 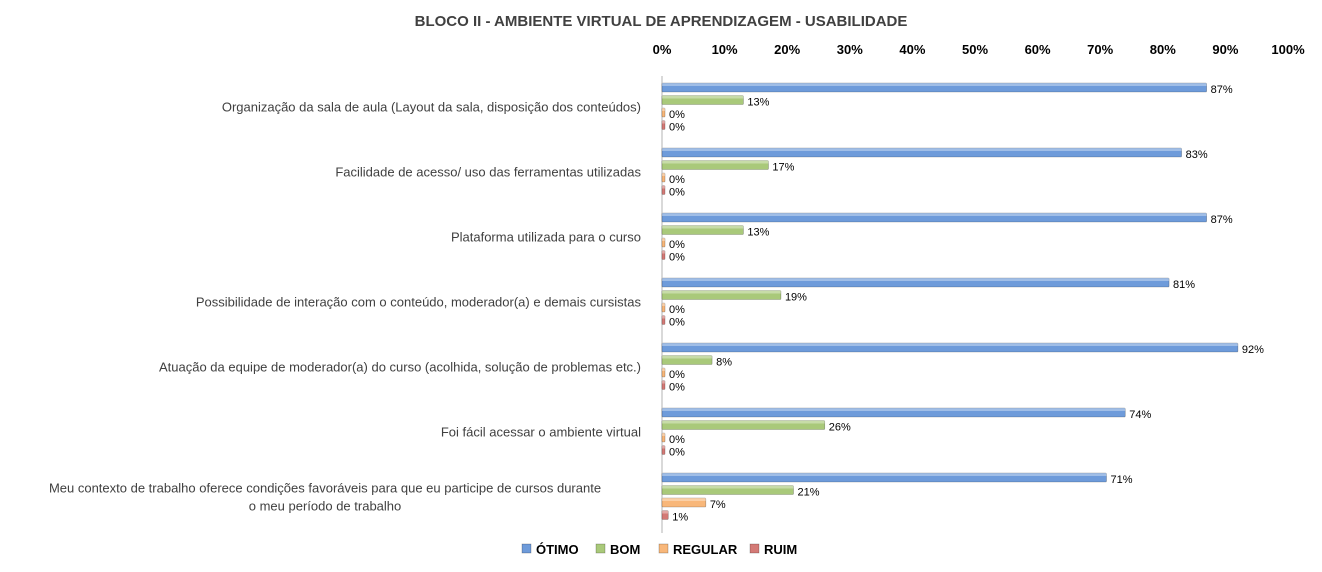 I want to click on x-tick-label: 40%, so click(x=912, y=49).